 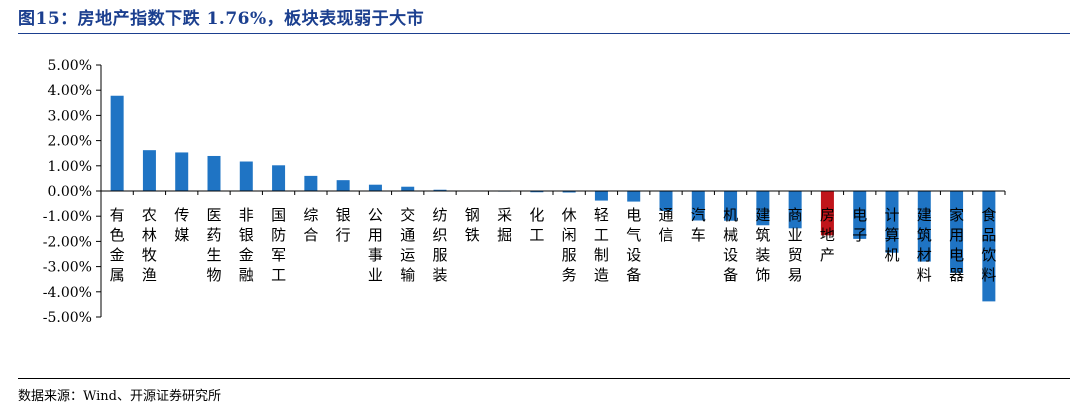 What do you see at coordinates (213, 245) in the screenshot?
I see `category-label: 医药生物` at bounding box center [213, 245].